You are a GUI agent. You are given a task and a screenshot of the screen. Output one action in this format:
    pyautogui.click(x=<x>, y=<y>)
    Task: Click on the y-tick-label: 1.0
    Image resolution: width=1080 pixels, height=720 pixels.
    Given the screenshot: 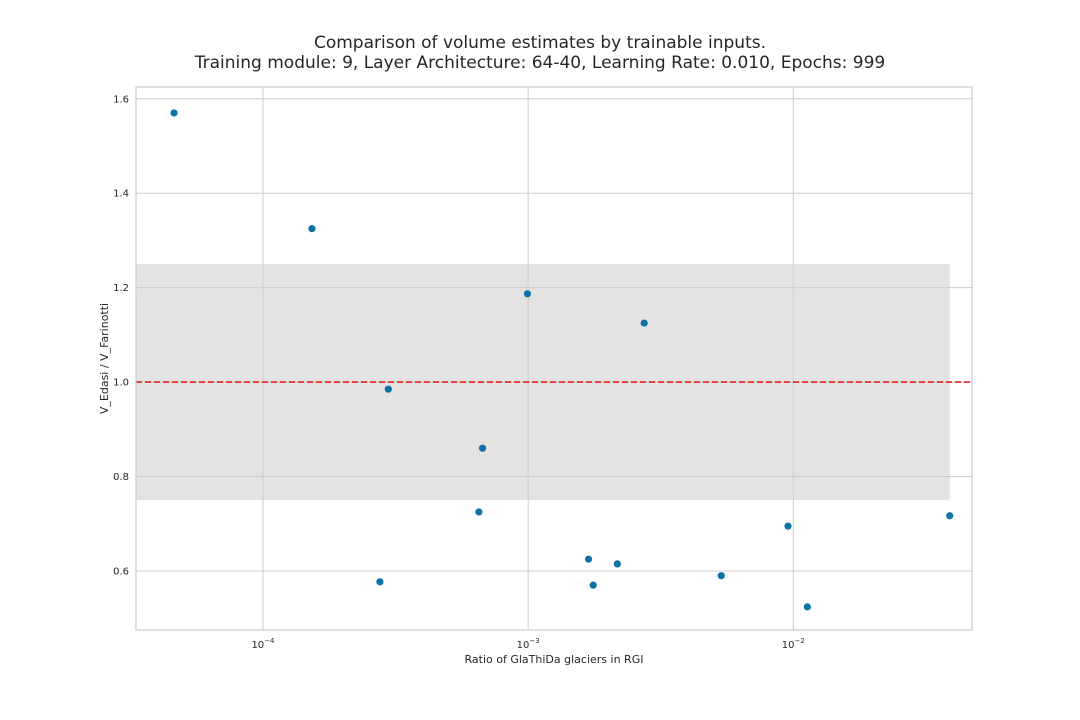 What is the action you would take?
    pyautogui.click(x=121, y=383)
    